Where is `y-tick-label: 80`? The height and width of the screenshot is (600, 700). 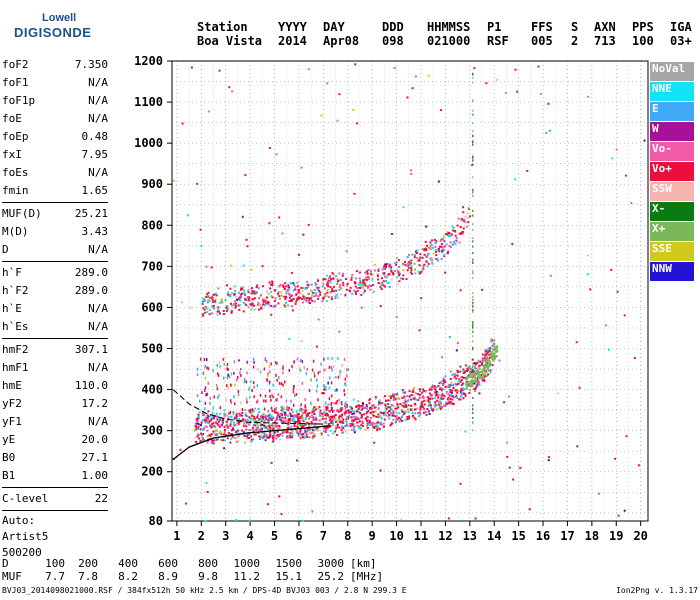
y-tick-label: 80 is located at coordinates (156, 521).